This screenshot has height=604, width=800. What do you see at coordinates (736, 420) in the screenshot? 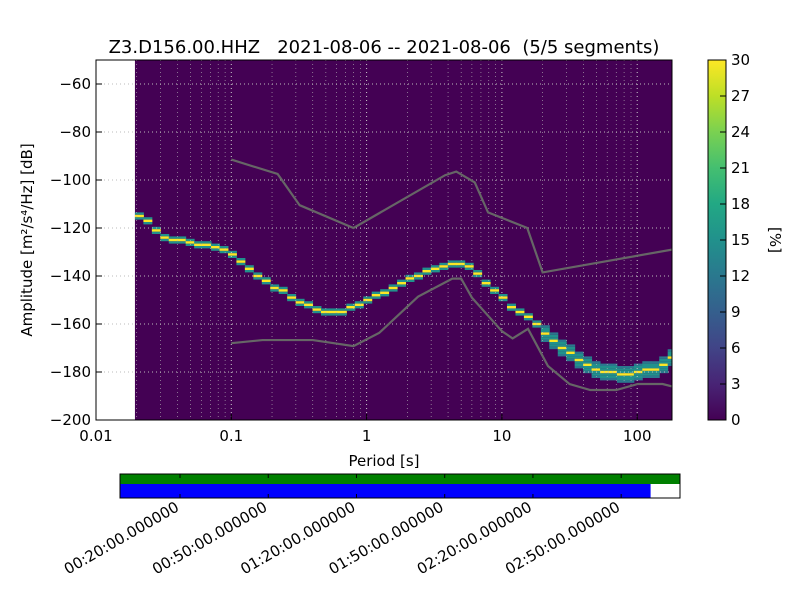
I see `colorbar-tick-label: 0` at bounding box center [736, 420].